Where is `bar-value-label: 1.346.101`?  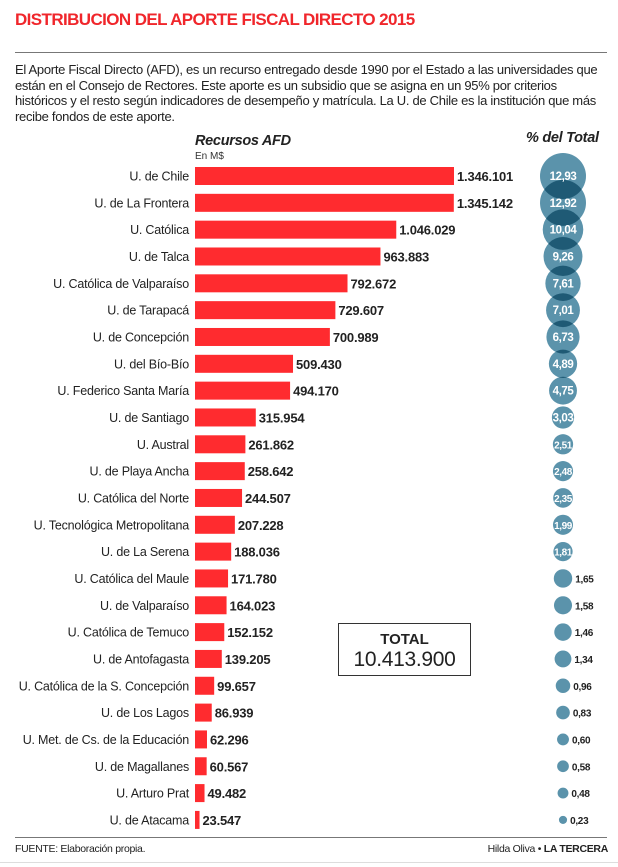
bar-value-label: 1.346.101 is located at coordinates (485, 176).